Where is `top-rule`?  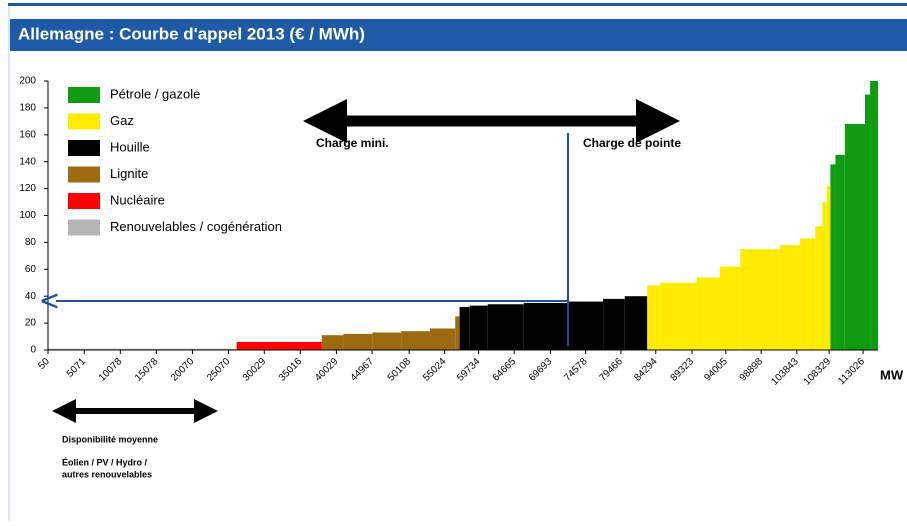 top-rule is located at coordinates (457, 4).